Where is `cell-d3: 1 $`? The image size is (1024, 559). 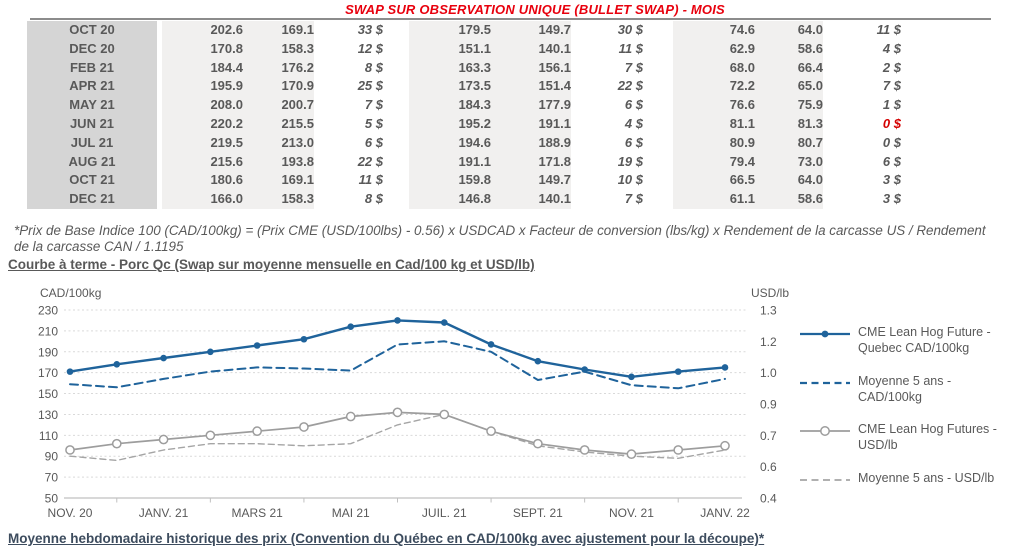 cell-d3: 1 $ is located at coordinates (862, 105).